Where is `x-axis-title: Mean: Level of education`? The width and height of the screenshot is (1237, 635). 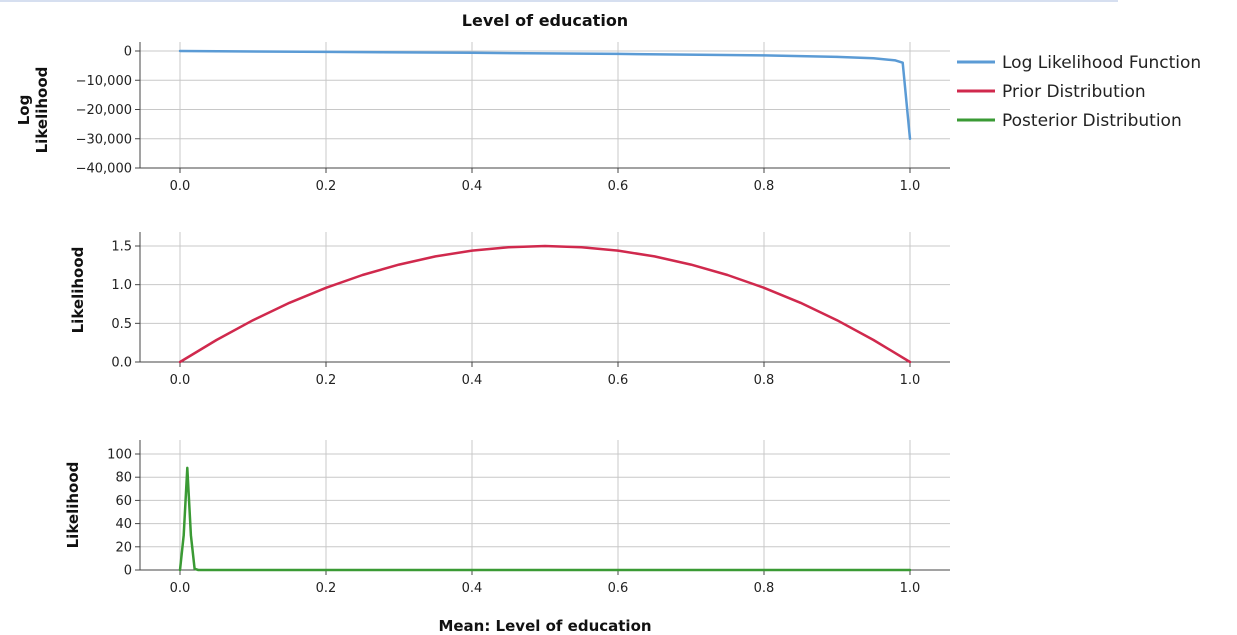 x-axis-title: Mean: Level of education is located at coordinates (544, 626).